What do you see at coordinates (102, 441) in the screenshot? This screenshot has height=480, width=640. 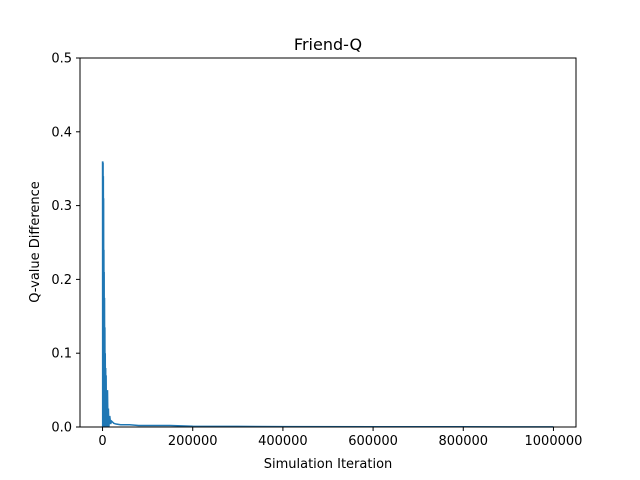 I see `x-tick-label: 0` at bounding box center [102, 441].